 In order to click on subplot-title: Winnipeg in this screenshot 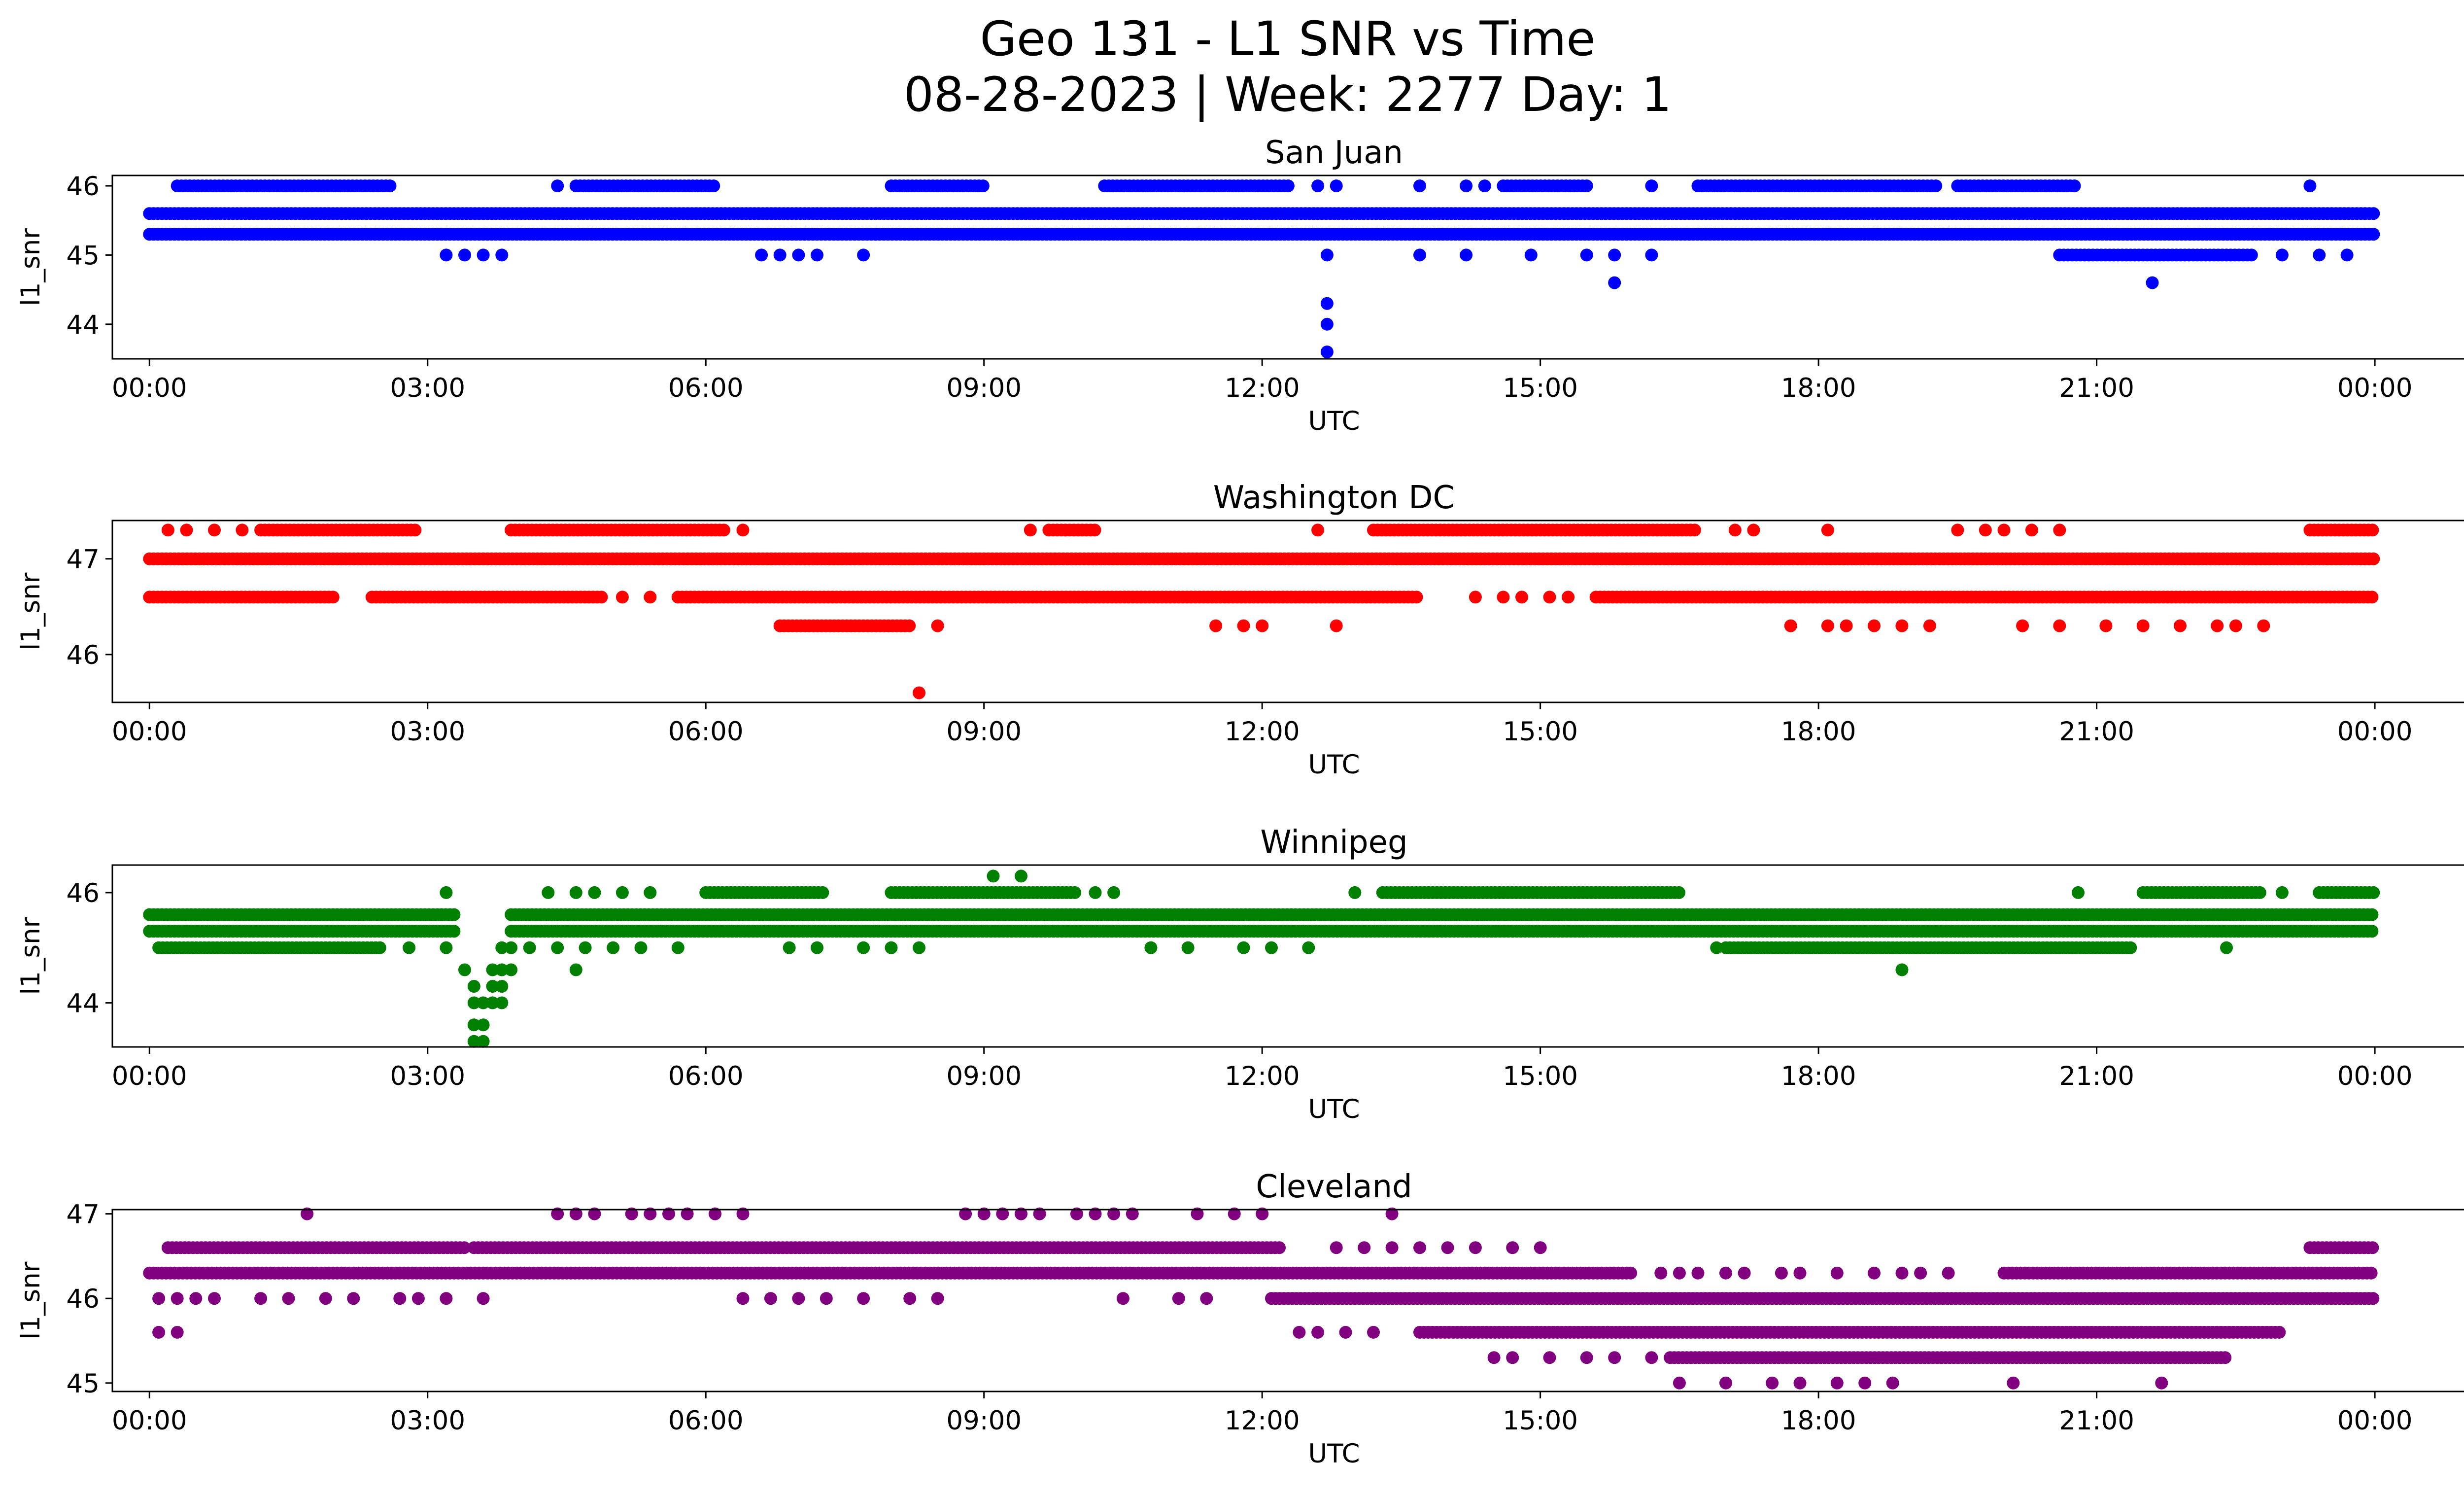, I will do `click(1333, 842)`.